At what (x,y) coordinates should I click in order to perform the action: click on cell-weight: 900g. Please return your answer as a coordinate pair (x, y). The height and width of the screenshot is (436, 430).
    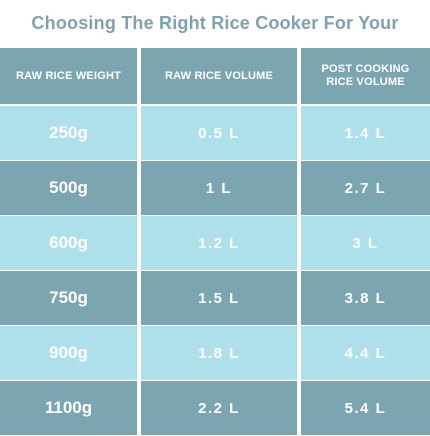
    Looking at the image, I should click on (68, 353).